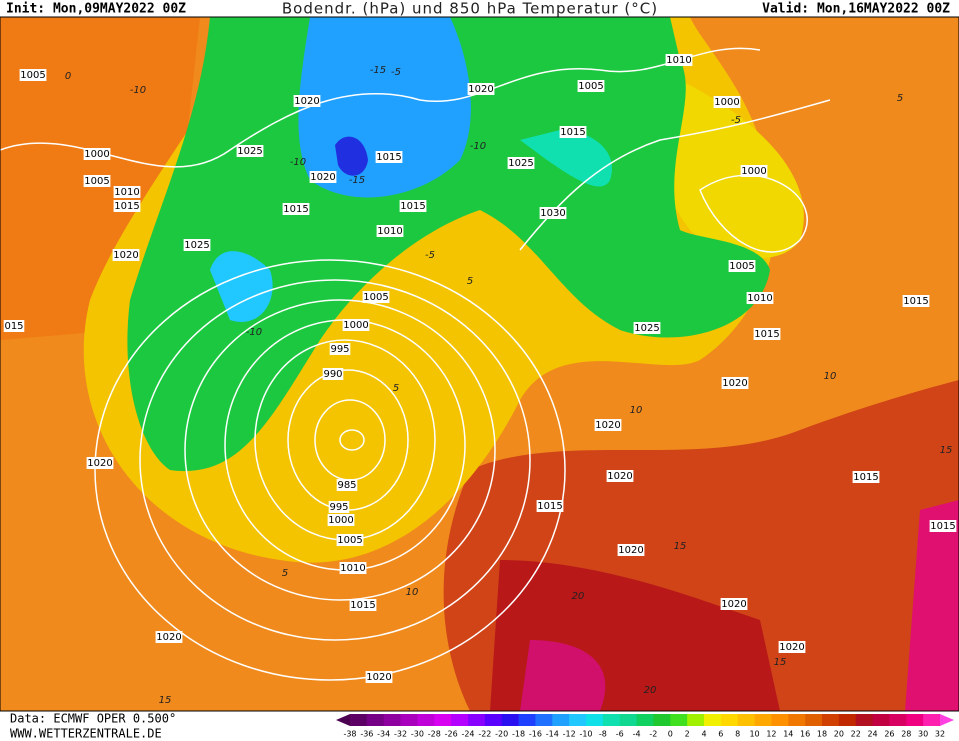  Describe the element at coordinates (332, 374) in the screenshot. I see `isobar-label: 990` at that location.